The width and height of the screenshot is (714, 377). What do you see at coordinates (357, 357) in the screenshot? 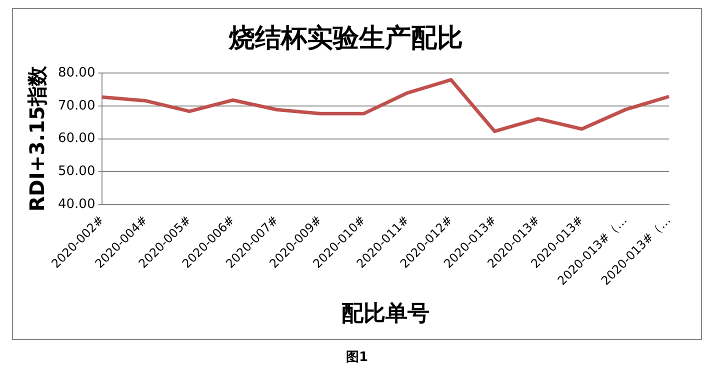
I see `caption: 图1` at bounding box center [357, 357].